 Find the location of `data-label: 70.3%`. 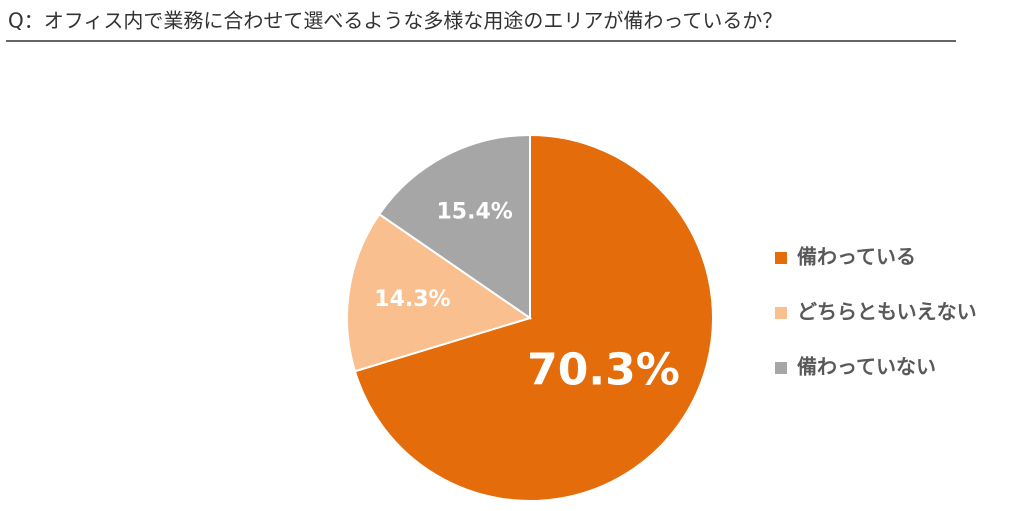

data-label: 70.3% is located at coordinates (603, 369).